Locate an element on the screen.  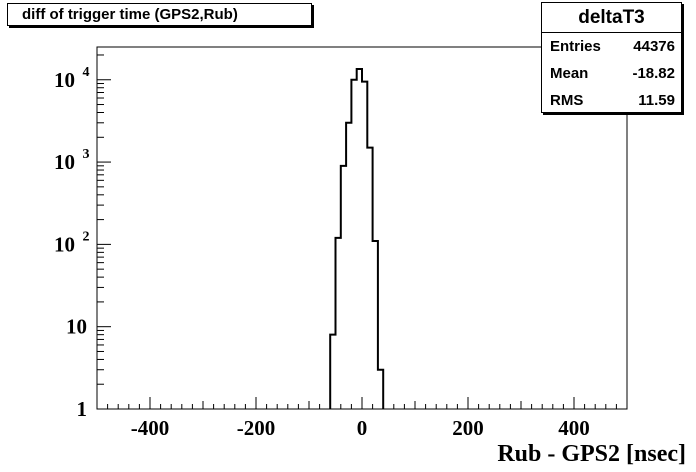
x-axis-label: Rub - GPS2 [nsec] is located at coordinates (591, 454).